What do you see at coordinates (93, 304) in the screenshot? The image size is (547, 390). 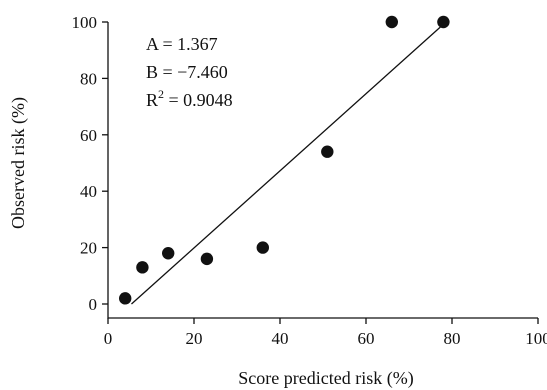 I see `y-tick-label: 0` at bounding box center [93, 304].